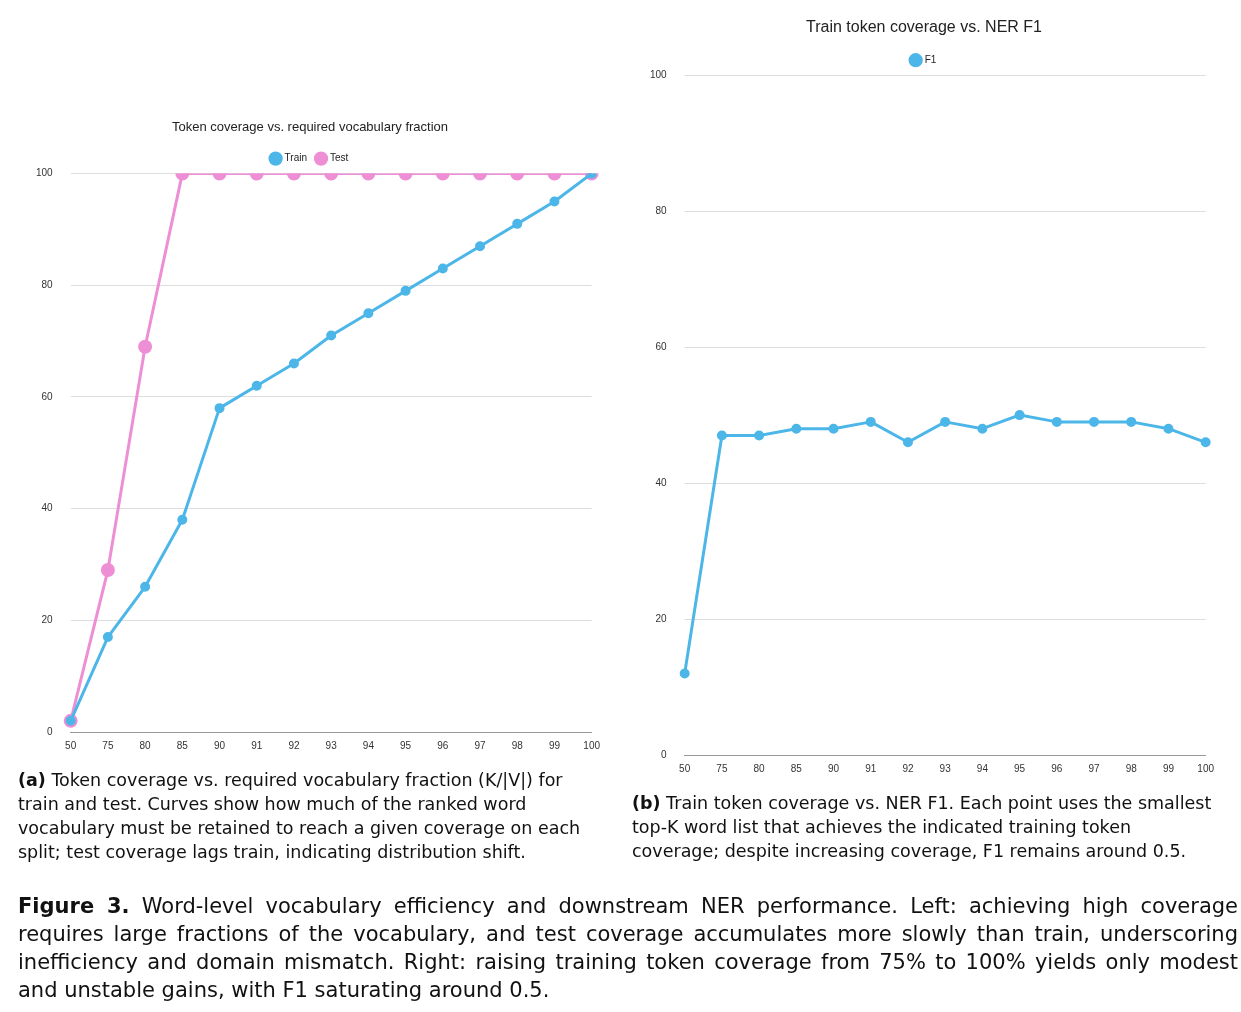 The width and height of the screenshot is (1241, 1012). Describe the element at coordinates (296, 158) in the screenshot. I see `legend-label: Train` at that location.